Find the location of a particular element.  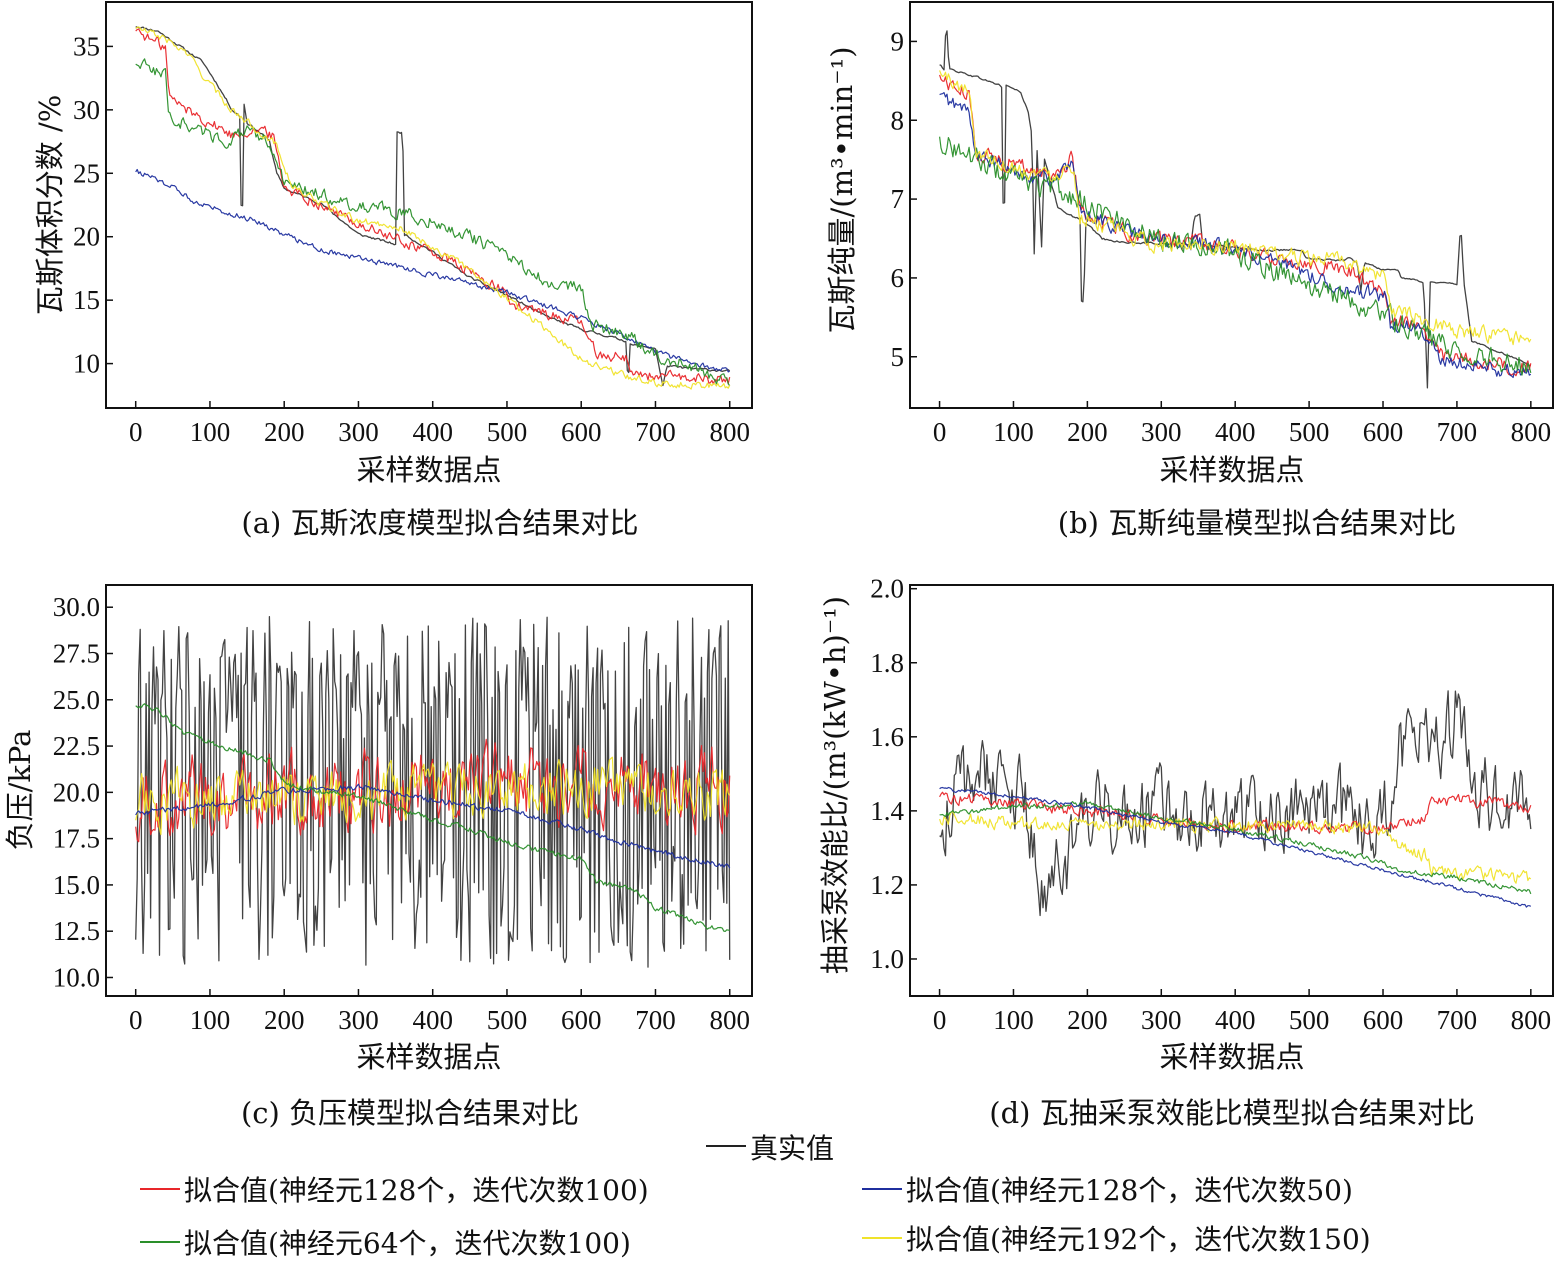

panel-a-x-tick-label: 700 is located at coordinates (655, 432).